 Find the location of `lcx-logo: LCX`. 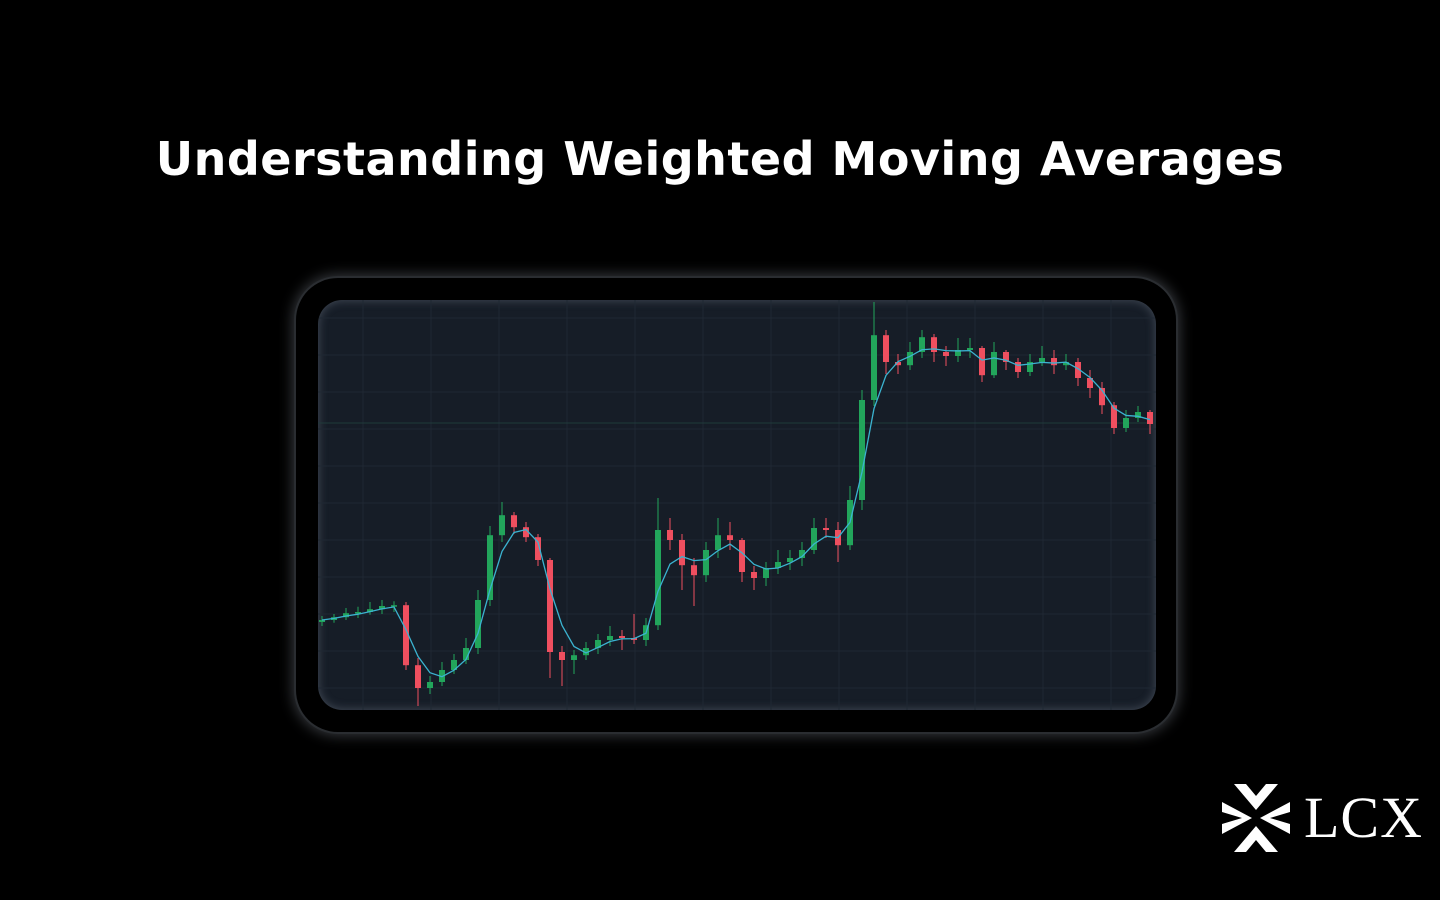

lcx-logo: LCX is located at coordinates (1321, 819).